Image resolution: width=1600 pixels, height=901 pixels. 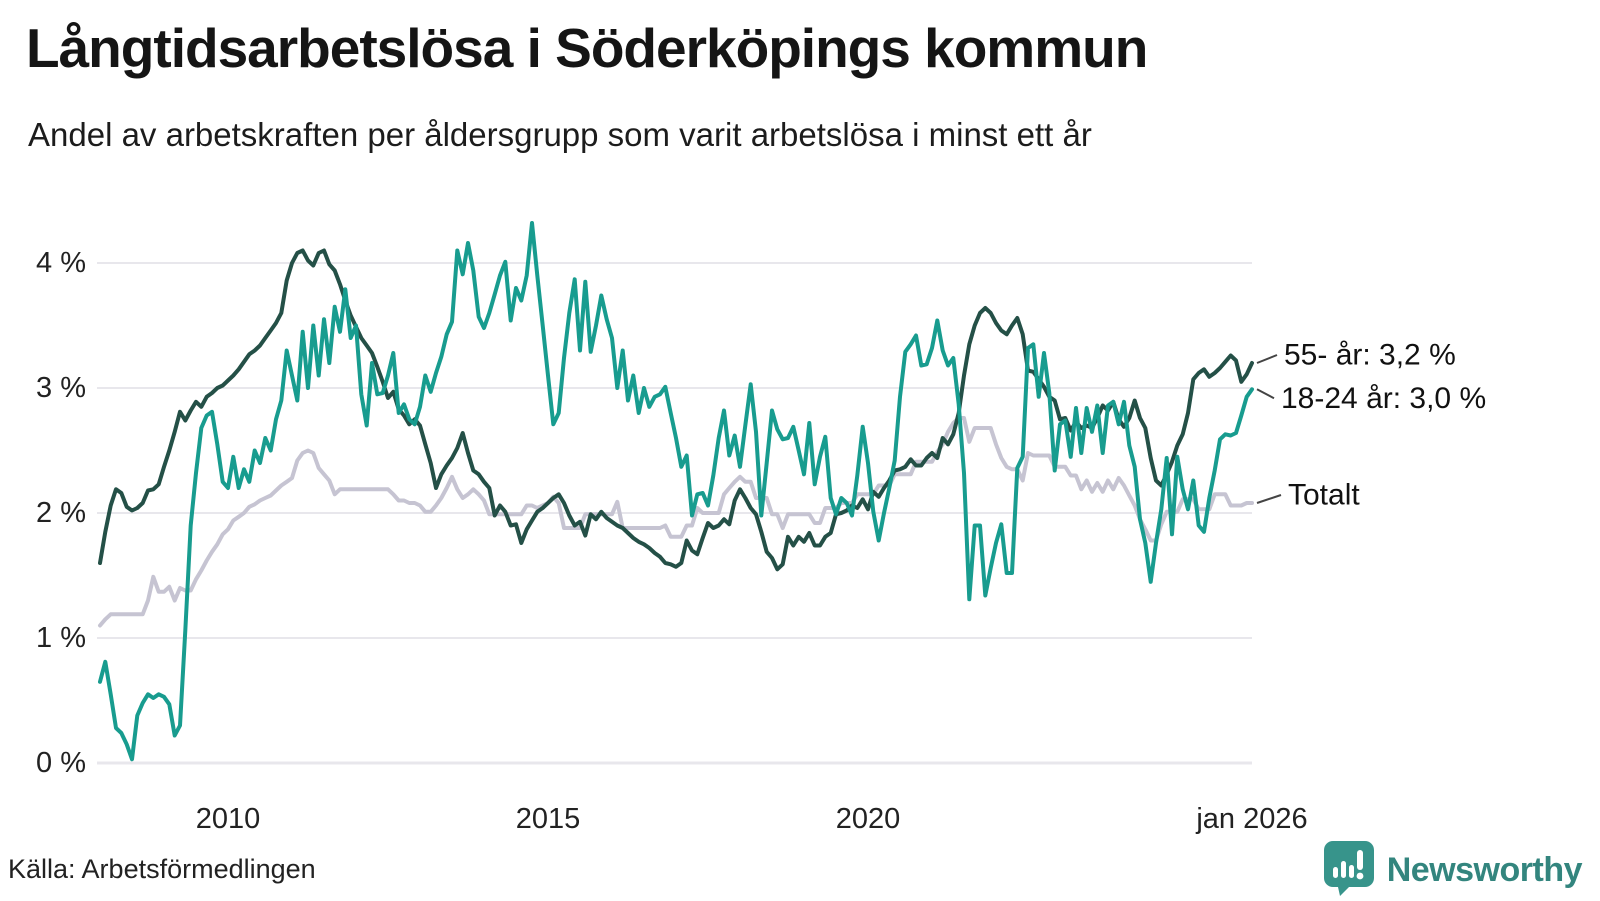 What do you see at coordinates (162, 869) in the screenshot?
I see `source-note: Källa: Arbetsförmedlingen` at bounding box center [162, 869].